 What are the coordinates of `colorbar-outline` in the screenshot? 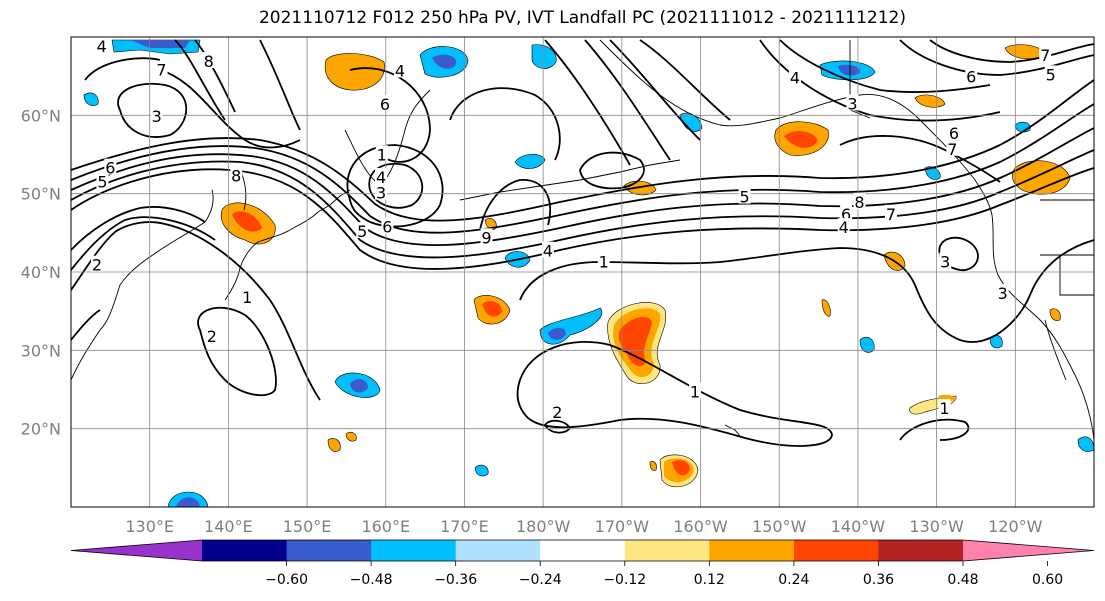 It's located at (582, 550).